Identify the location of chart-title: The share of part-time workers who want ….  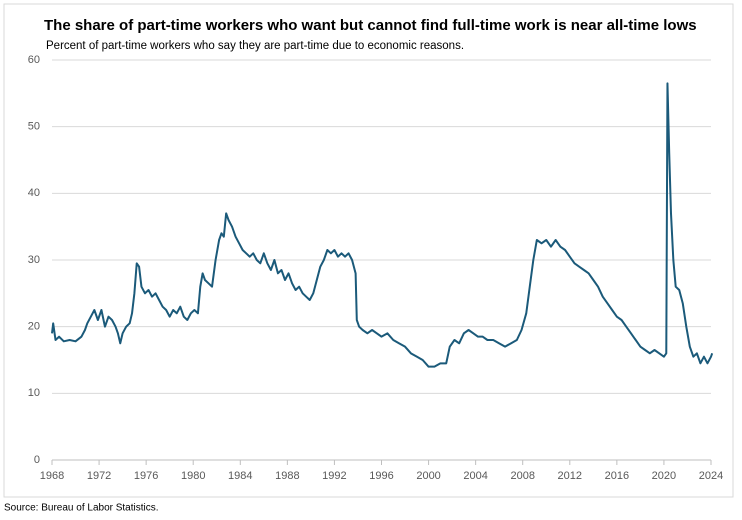
(370, 25).